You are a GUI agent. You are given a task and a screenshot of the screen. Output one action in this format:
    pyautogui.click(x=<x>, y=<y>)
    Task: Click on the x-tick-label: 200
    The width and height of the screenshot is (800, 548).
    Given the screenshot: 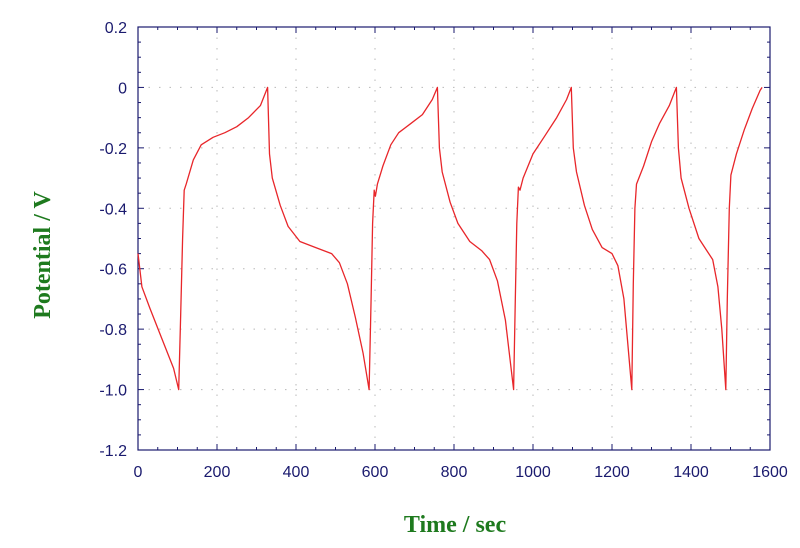 What is the action you would take?
    pyautogui.click(x=217, y=472)
    